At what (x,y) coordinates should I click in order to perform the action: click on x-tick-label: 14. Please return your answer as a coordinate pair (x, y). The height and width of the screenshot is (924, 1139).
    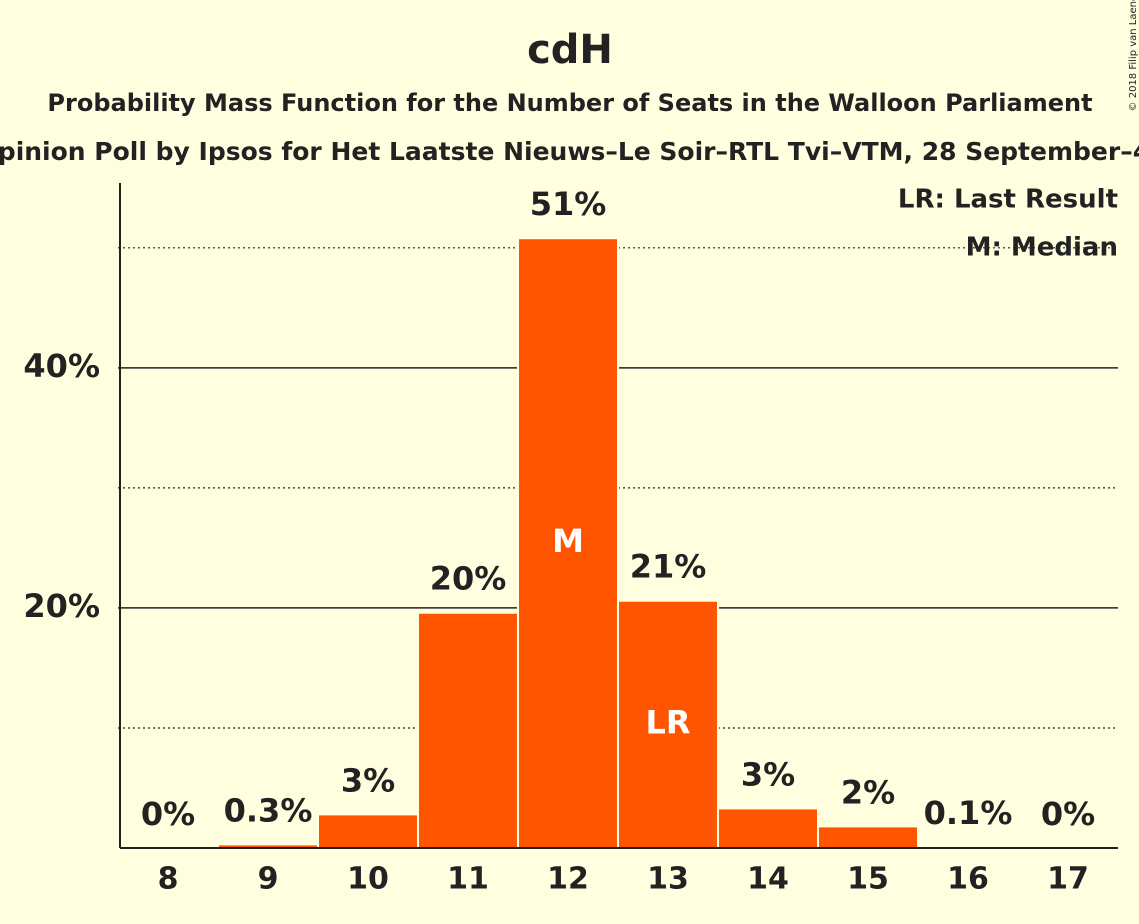
    Looking at the image, I should click on (768, 879).